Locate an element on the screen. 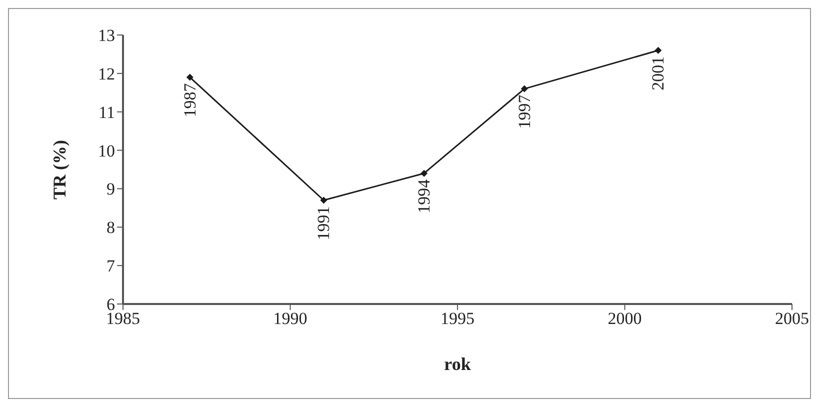 This screenshot has height=407, width=819. annotation: 2001 is located at coordinates (658, 73).